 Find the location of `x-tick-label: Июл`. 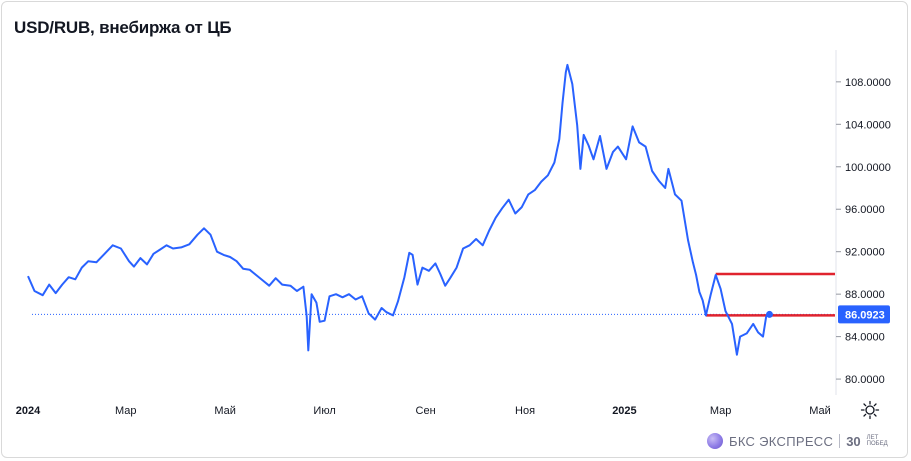

x-tick-label: Июл is located at coordinates (324, 411).